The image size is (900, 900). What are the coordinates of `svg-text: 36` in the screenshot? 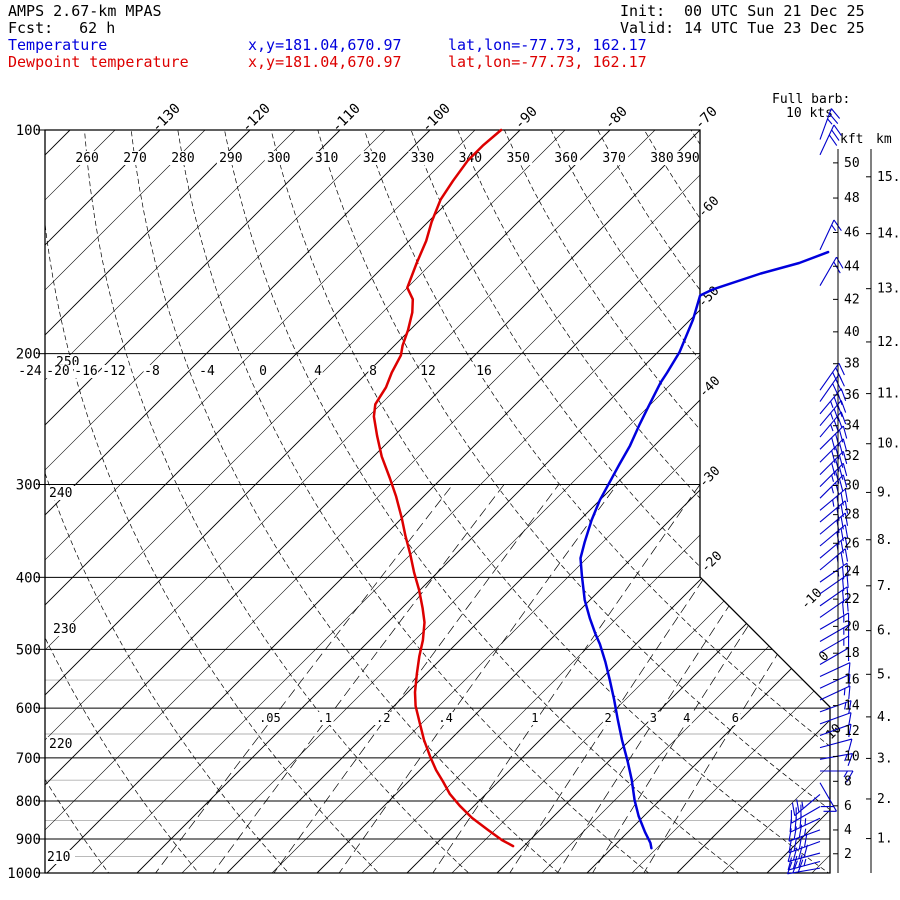 It's located at (852, 395).